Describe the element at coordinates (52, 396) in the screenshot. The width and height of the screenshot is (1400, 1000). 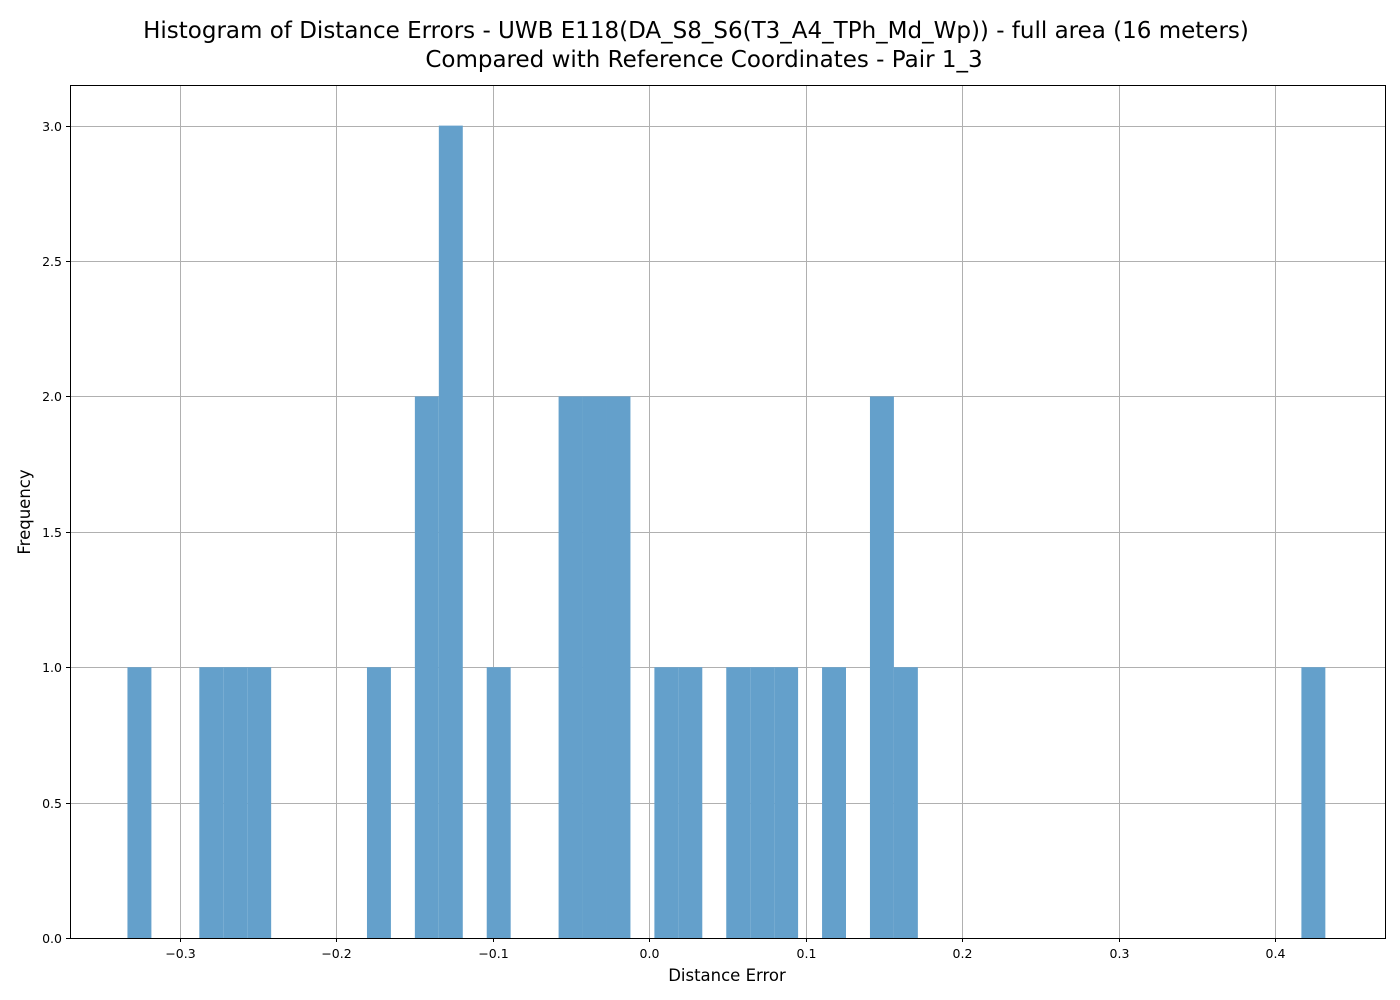
I see `y-tick-label: 2.0` at that location.